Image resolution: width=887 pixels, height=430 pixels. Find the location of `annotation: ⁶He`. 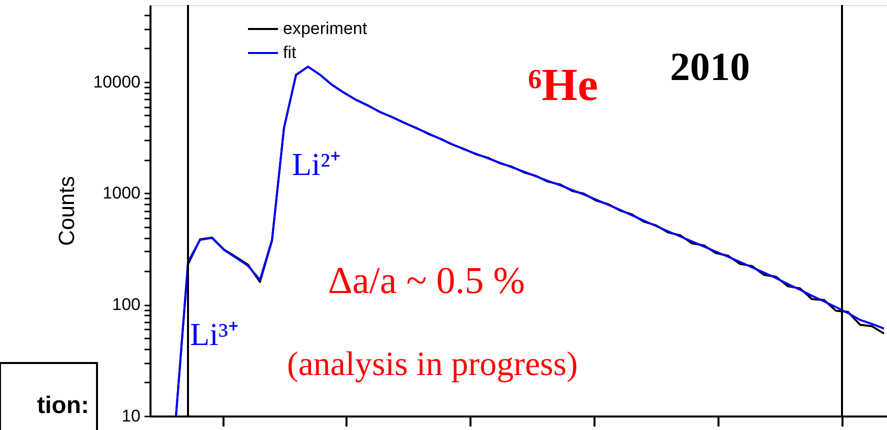

annotation: ⁶He is located at coordinates (563, 84).